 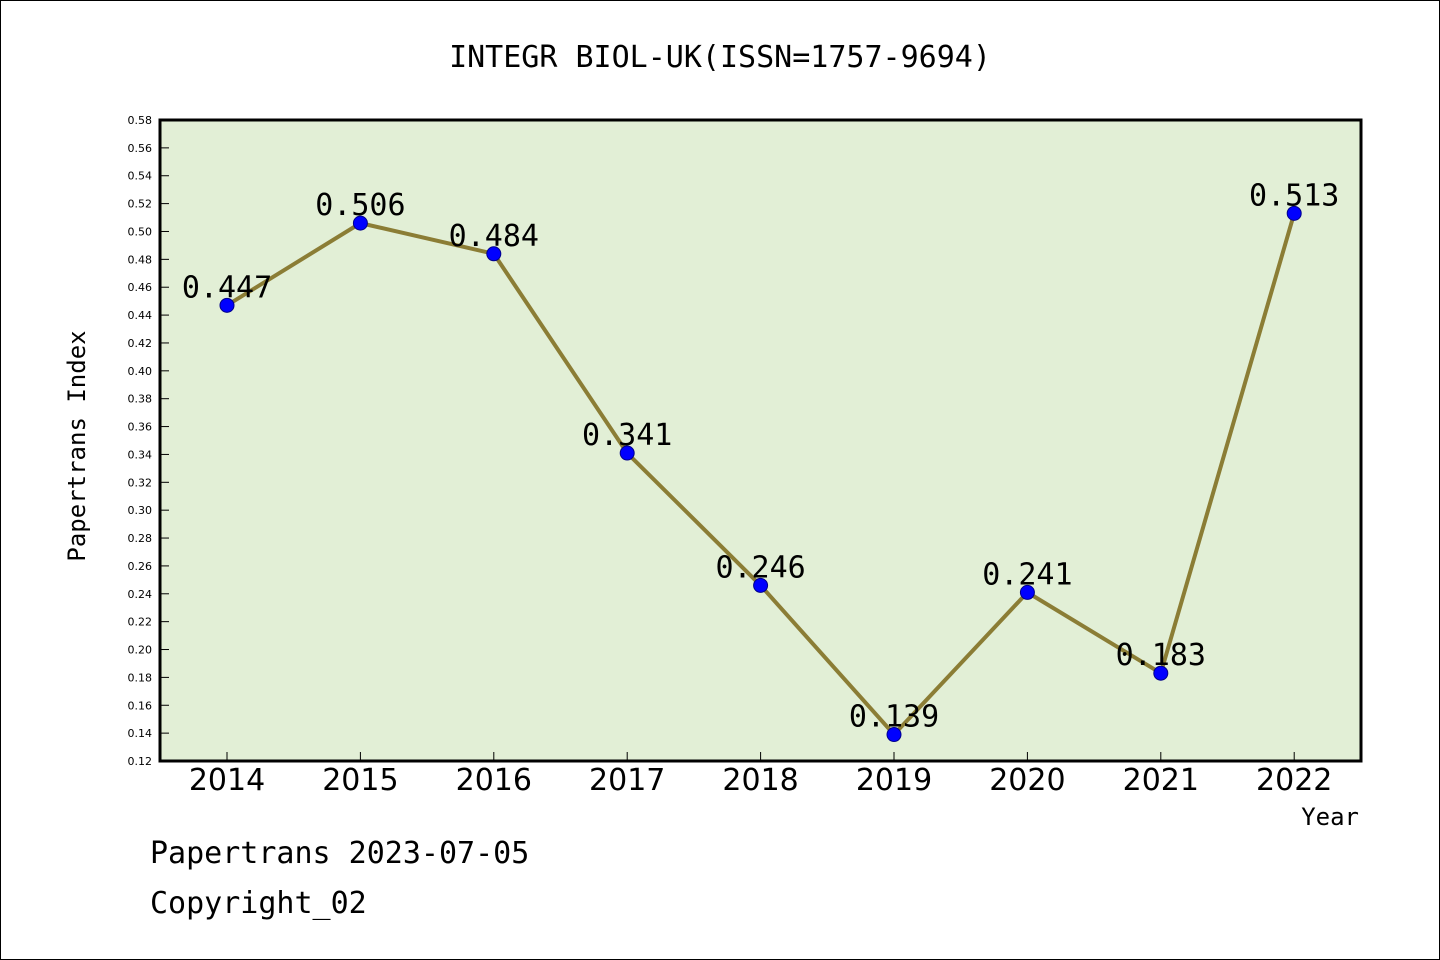 I want to click on x-tick-label: 2020, so click(x=1027, y=780).